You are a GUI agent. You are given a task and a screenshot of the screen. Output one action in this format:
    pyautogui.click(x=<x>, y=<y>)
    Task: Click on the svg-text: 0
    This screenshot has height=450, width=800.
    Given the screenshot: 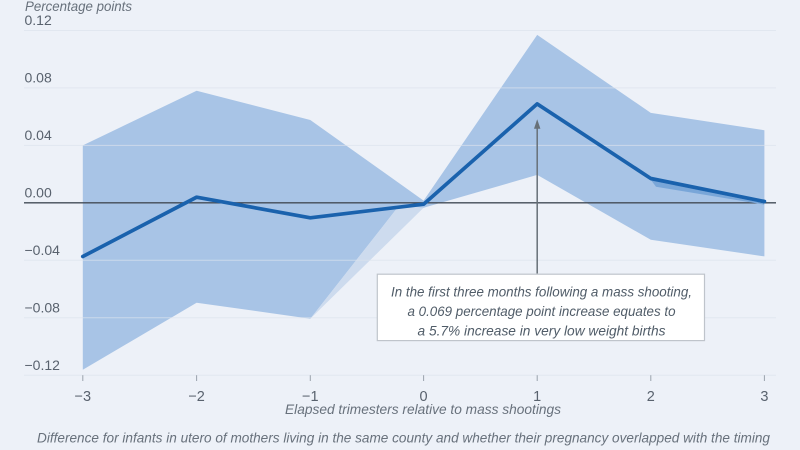 What is the action you would take?
    pyautogui.click(x=424, y=397)
    